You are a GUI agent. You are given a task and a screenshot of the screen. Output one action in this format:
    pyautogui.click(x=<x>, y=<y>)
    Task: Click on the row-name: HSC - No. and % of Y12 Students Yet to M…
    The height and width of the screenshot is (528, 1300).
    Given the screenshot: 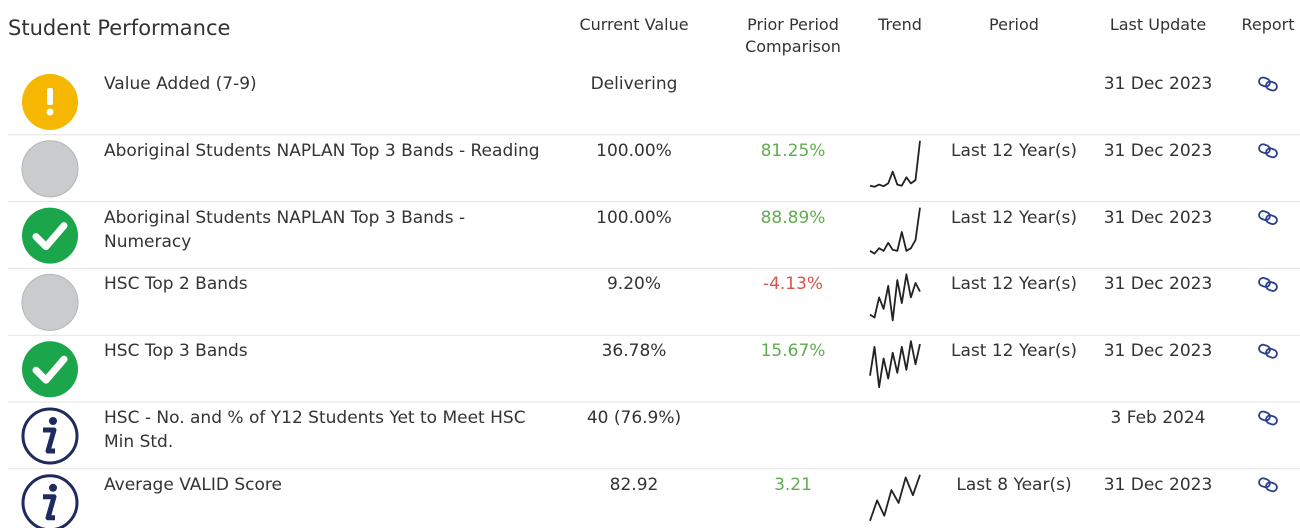 What is the action you would take?
    pyautogui.click(x=315, y=430)
    